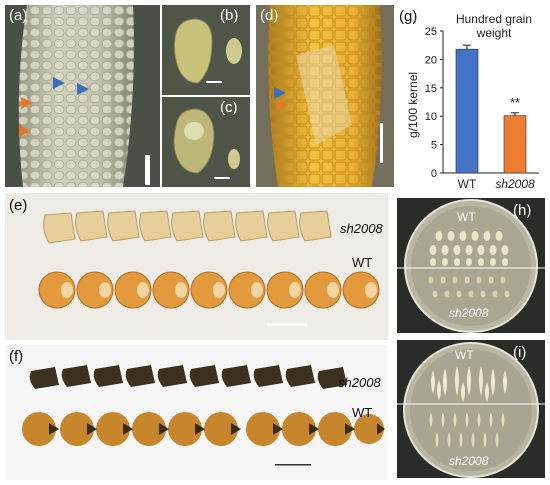  Describe the element at coordinates (431, 32) in the screenshot. I see `y-tick-label: 25` at that location.